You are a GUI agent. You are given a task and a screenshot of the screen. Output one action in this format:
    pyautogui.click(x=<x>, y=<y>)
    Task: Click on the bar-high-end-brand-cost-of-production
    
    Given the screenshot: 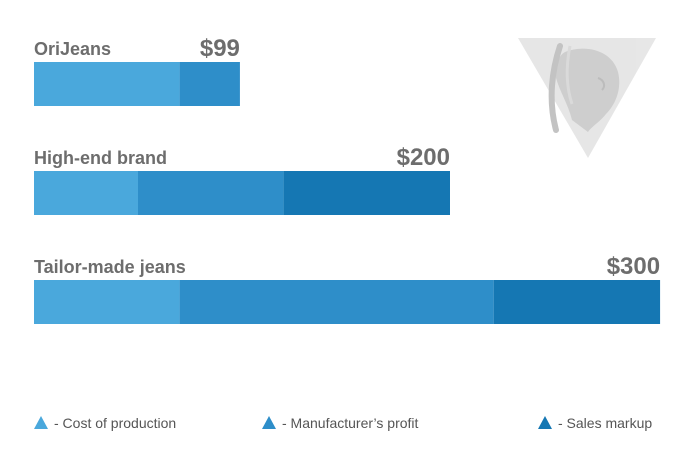 What is the action you would take?
    pyautogui.click(x=86, y=193)
    